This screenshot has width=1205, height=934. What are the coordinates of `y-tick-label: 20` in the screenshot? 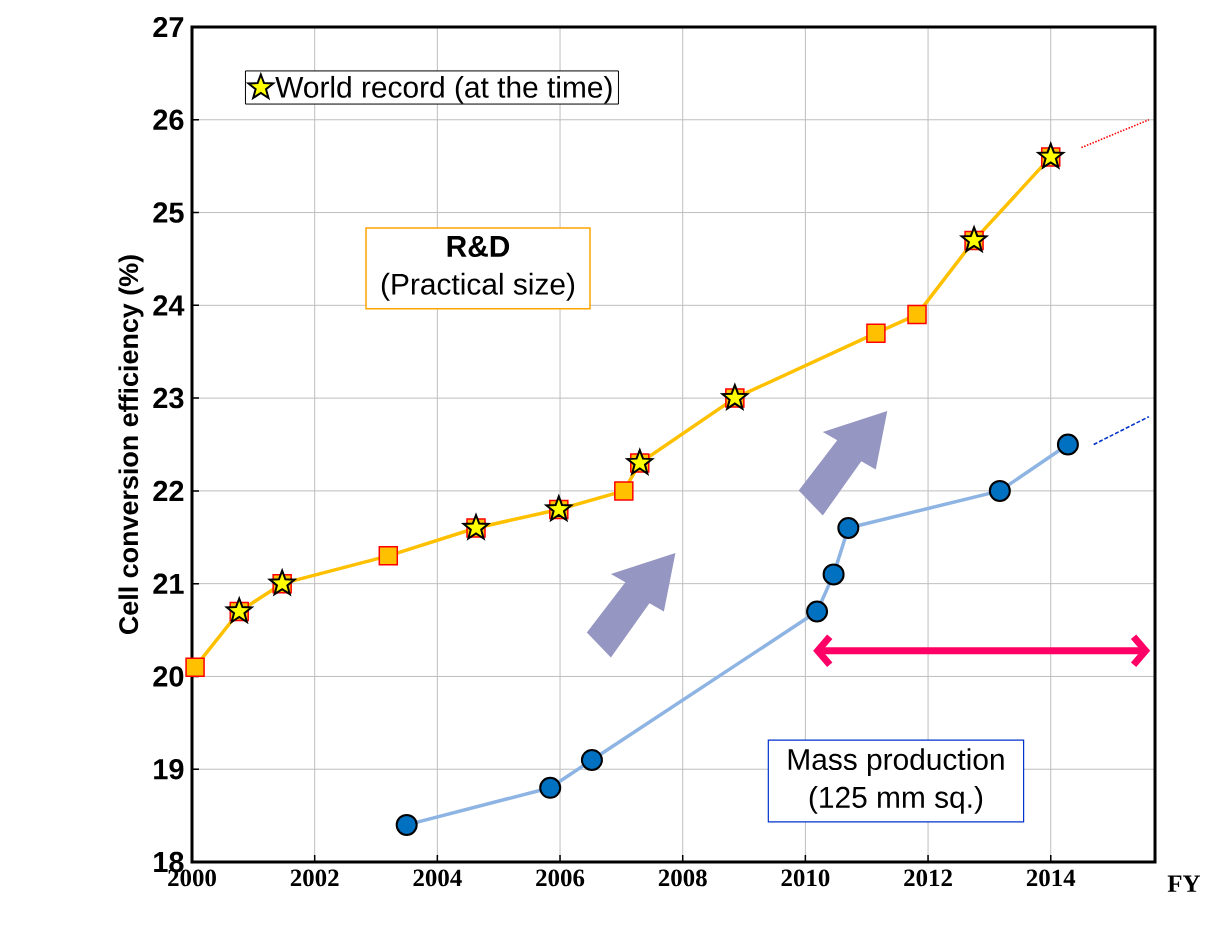 It's located at (168, 676).